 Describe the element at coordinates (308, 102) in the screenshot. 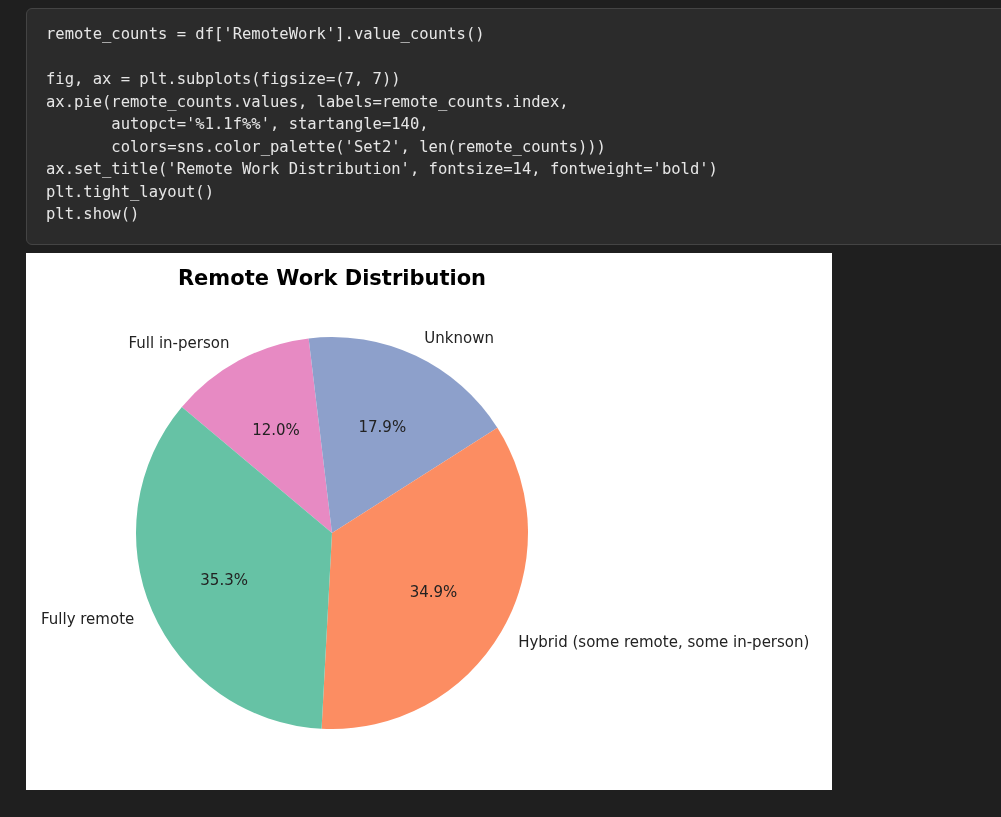

I see `text: ax.pie(remote_counts.values, labels=remote_counts.index,` at that location.